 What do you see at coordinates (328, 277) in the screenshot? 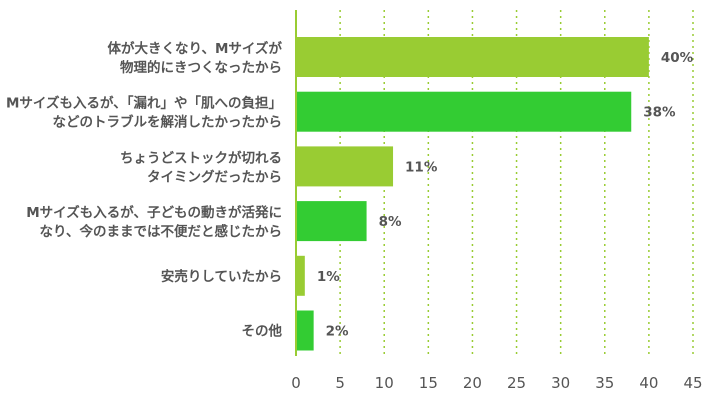
I see `data-label: 1%` at bounding box center [328, 277].